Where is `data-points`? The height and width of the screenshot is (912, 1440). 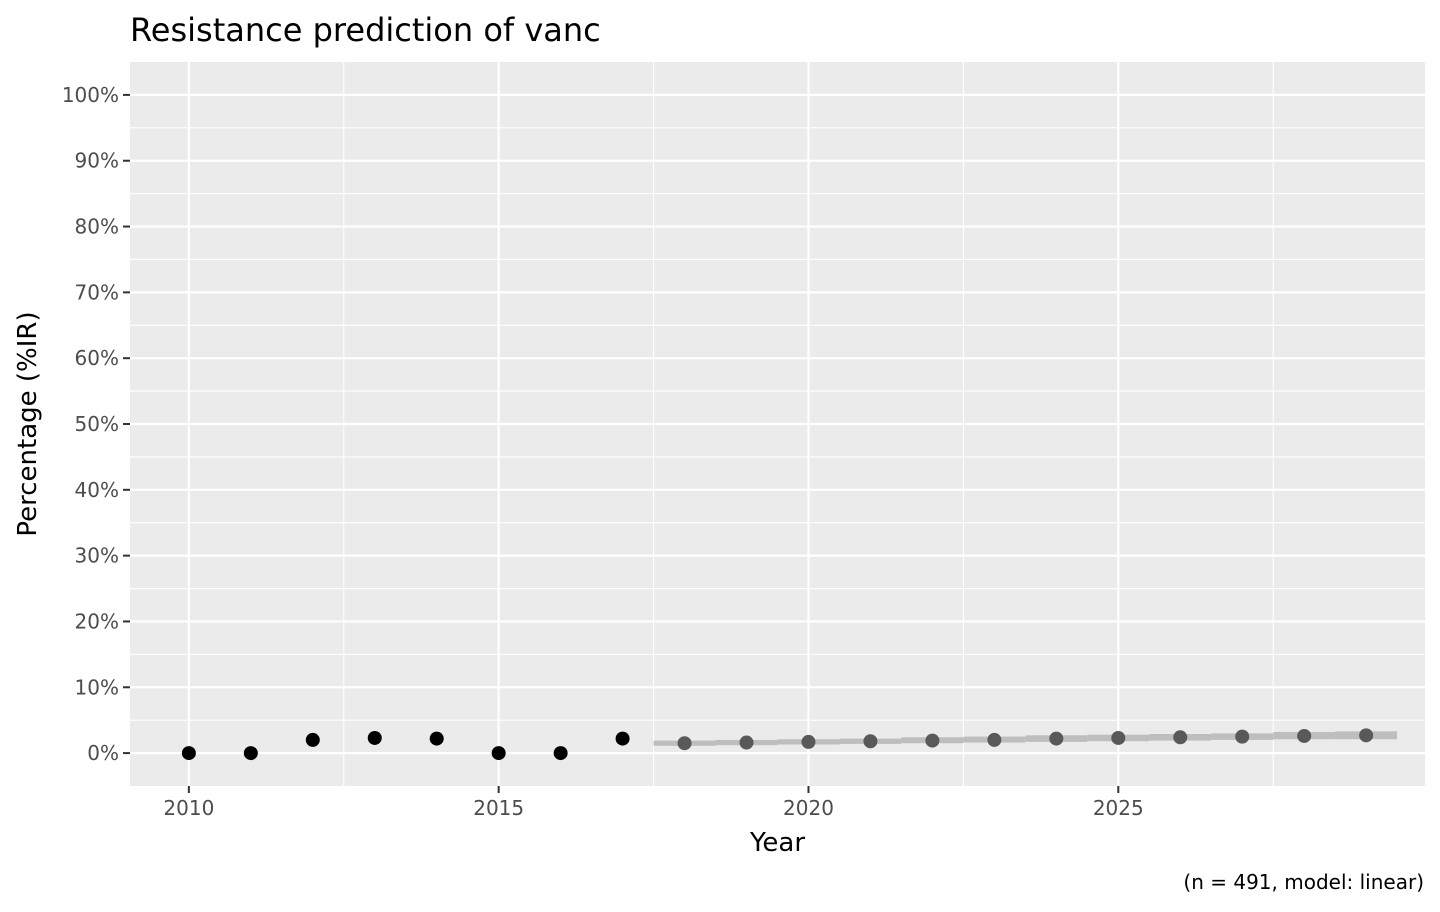
data-points is located at coordinates (777, 744).